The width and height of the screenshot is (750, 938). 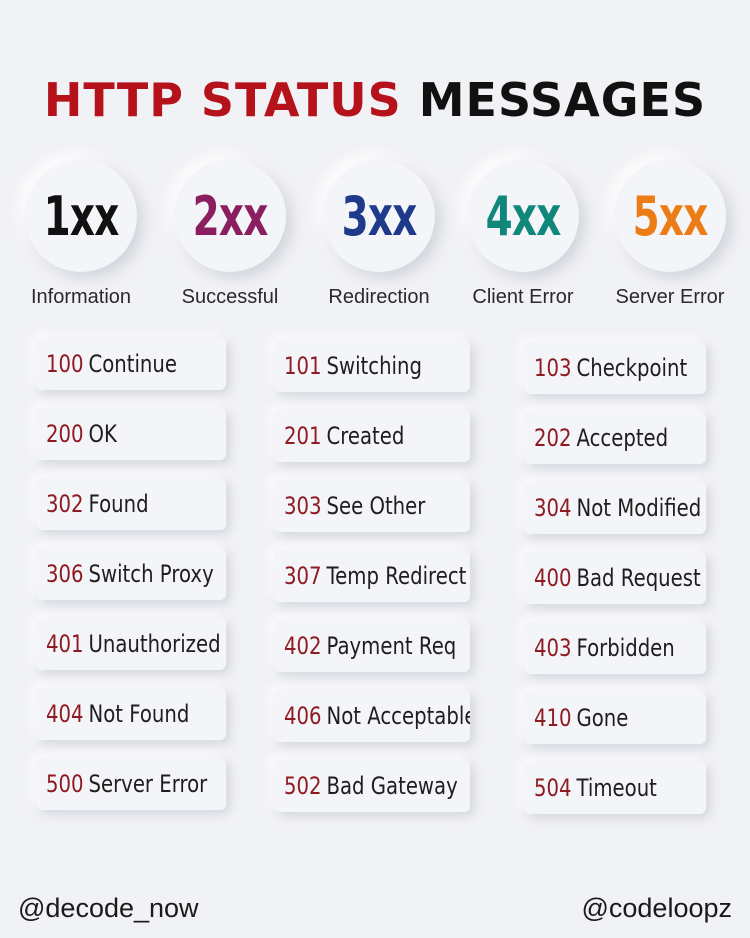 I want to click on status-code: 202, so click(x=553, y=438).